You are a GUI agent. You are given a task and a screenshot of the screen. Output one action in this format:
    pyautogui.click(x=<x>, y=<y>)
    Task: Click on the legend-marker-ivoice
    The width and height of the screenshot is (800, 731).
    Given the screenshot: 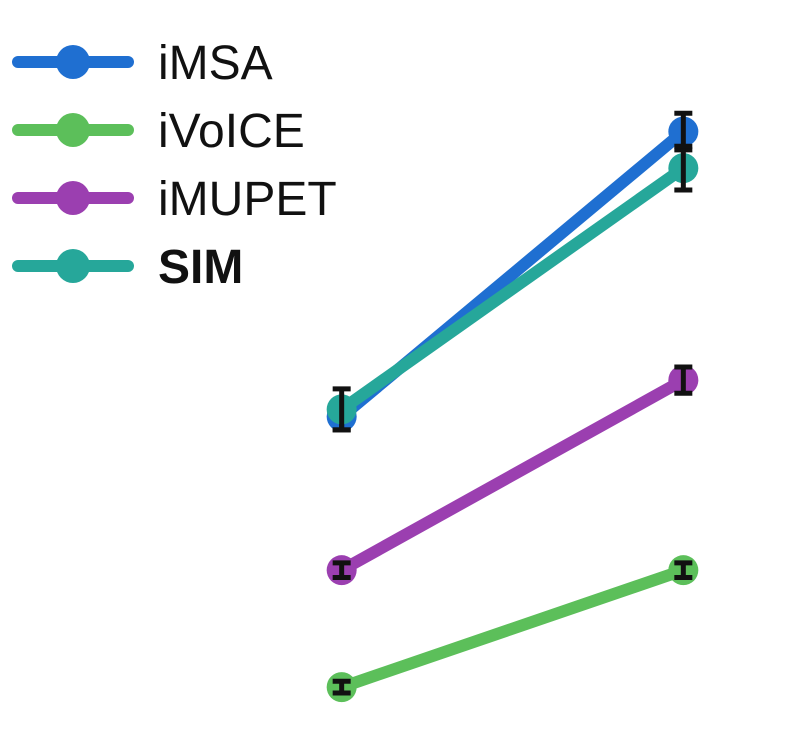 What is the action you would take?
    pyautogui.click(x=73, y=130)
    